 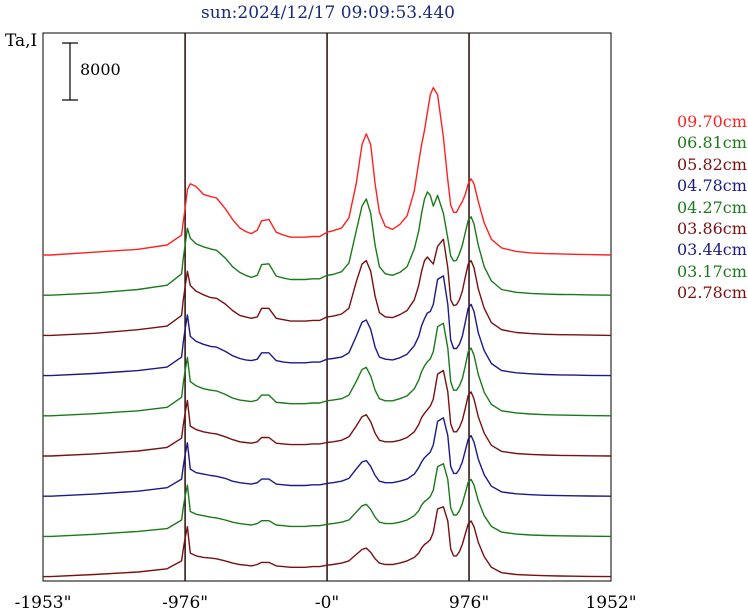 What do you see at coordinates (712, 250) in the screenshot?
I see `legend-entry: 03.44cm` at bounding box center [712, 250].